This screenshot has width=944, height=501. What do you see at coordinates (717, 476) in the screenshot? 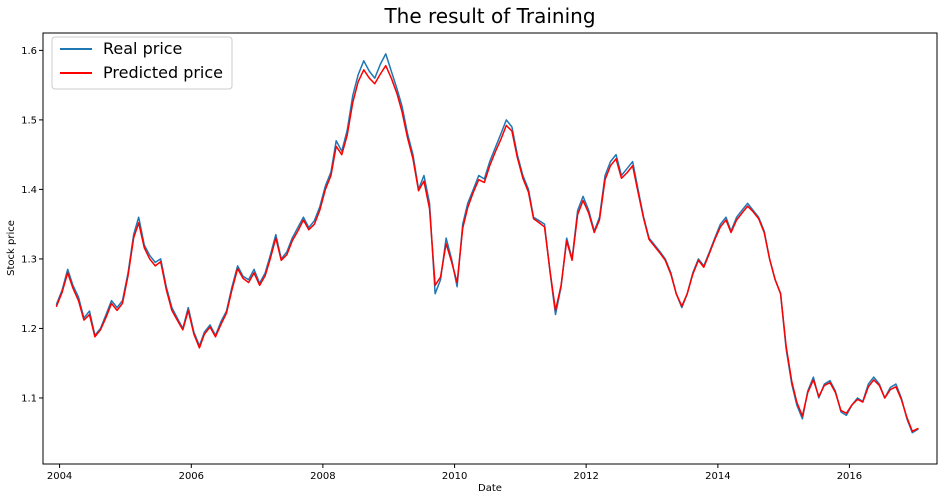
I see `x-tick-label: 2014` at bounding box center [717, 476].